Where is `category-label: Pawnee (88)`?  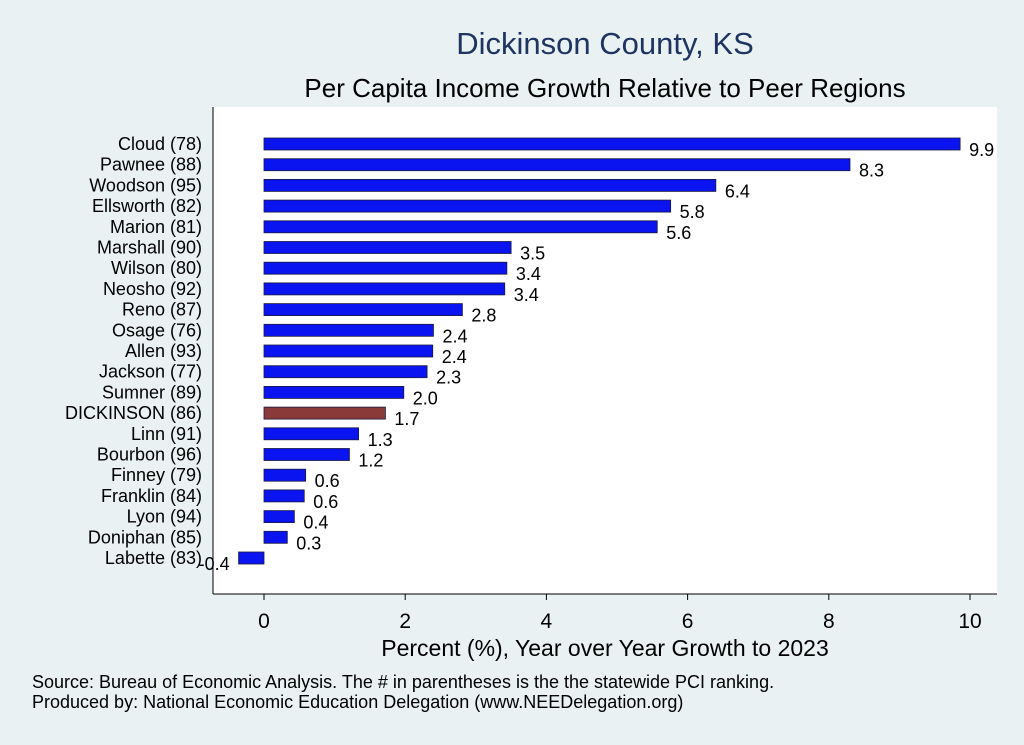 category-label: Pawnee (88) is located at coordinates (151, 165).